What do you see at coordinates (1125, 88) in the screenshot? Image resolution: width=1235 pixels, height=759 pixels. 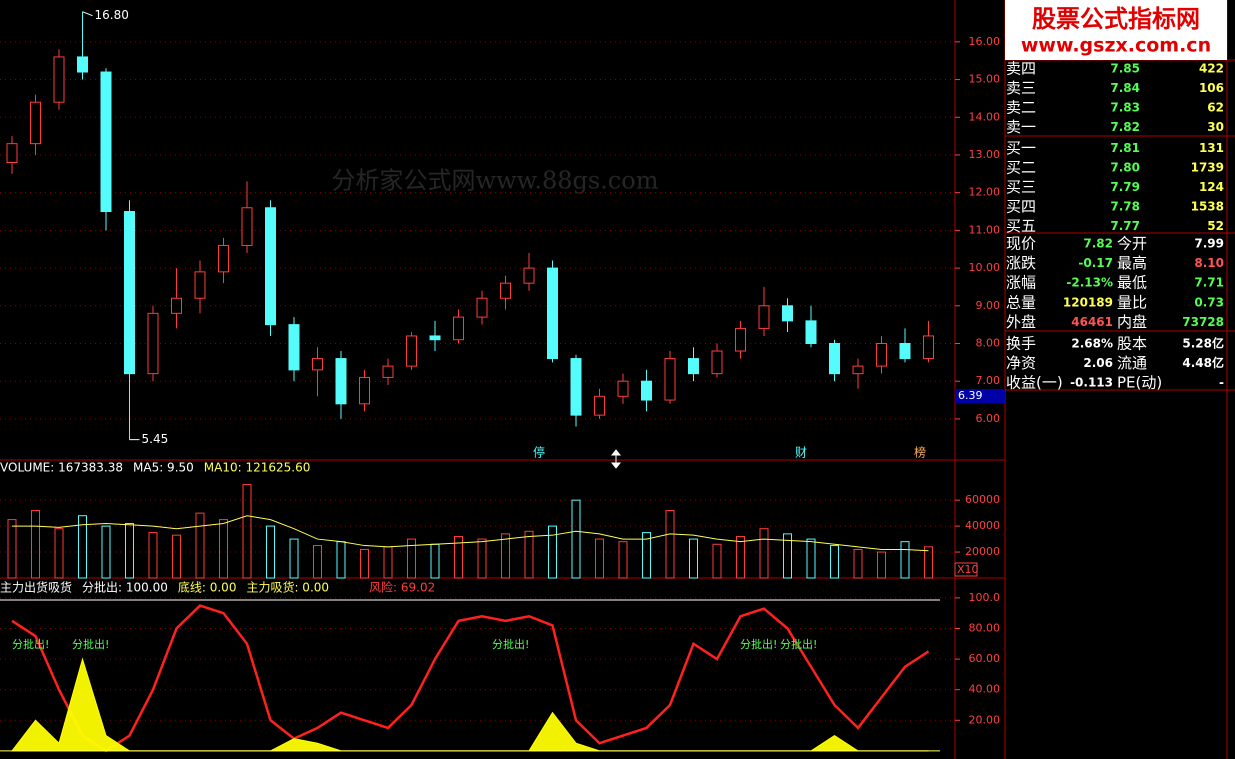 I see `order-price: 7.84` at bounding box center [1125, 88].